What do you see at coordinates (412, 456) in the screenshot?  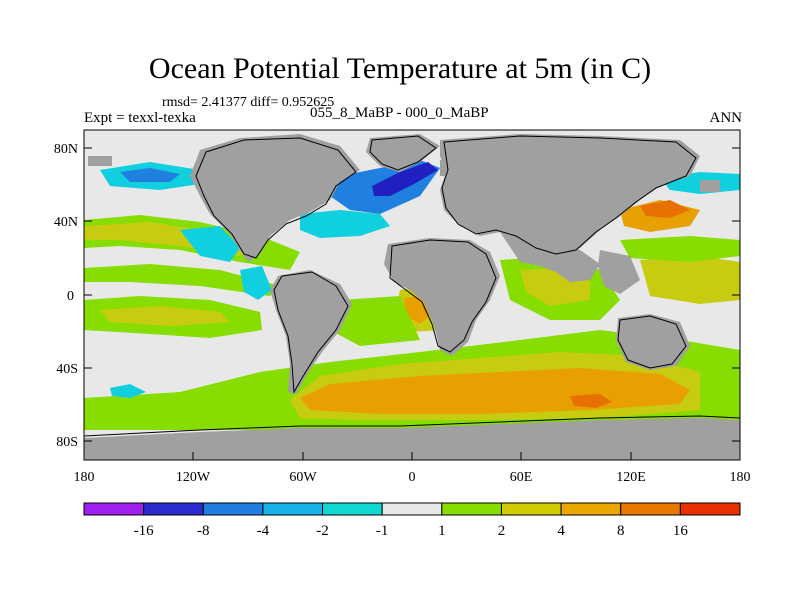 I see `lon-ticks` at bounding box center [412, 456].